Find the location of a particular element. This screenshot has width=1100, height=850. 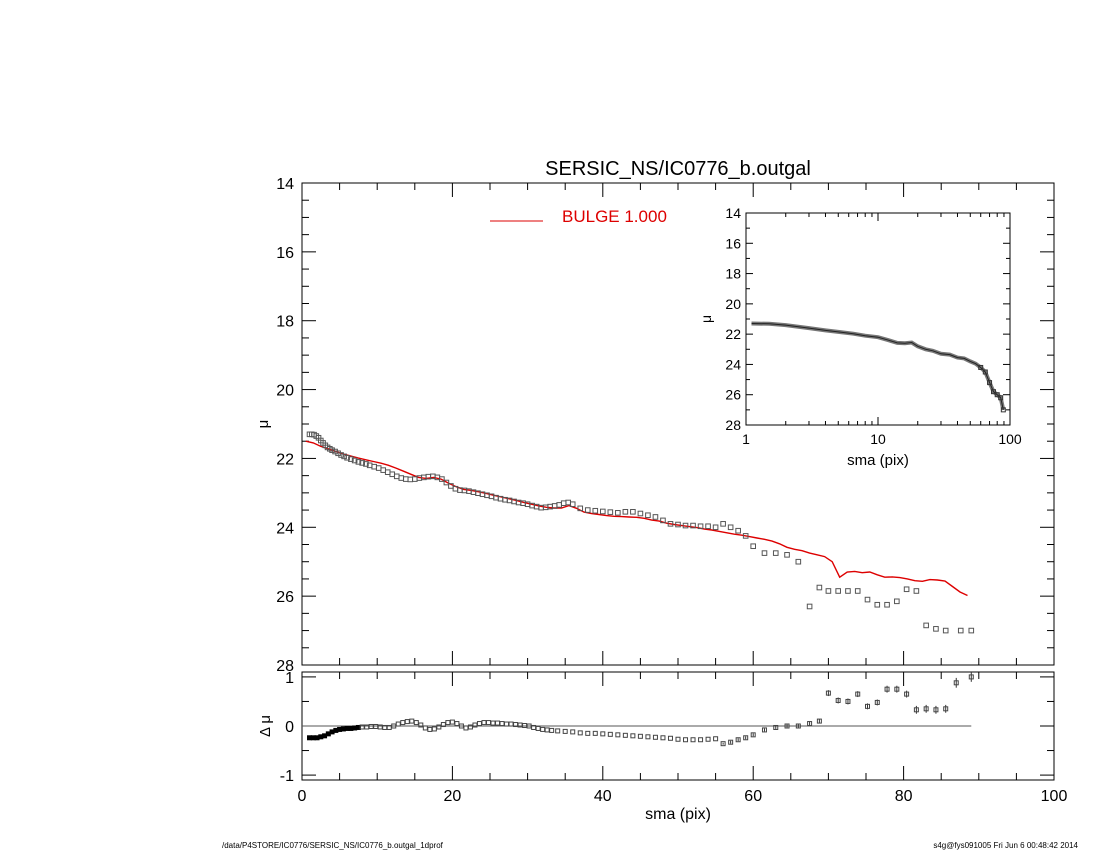

inset-y-axis-label: μ is located at coordinates (706, 319).